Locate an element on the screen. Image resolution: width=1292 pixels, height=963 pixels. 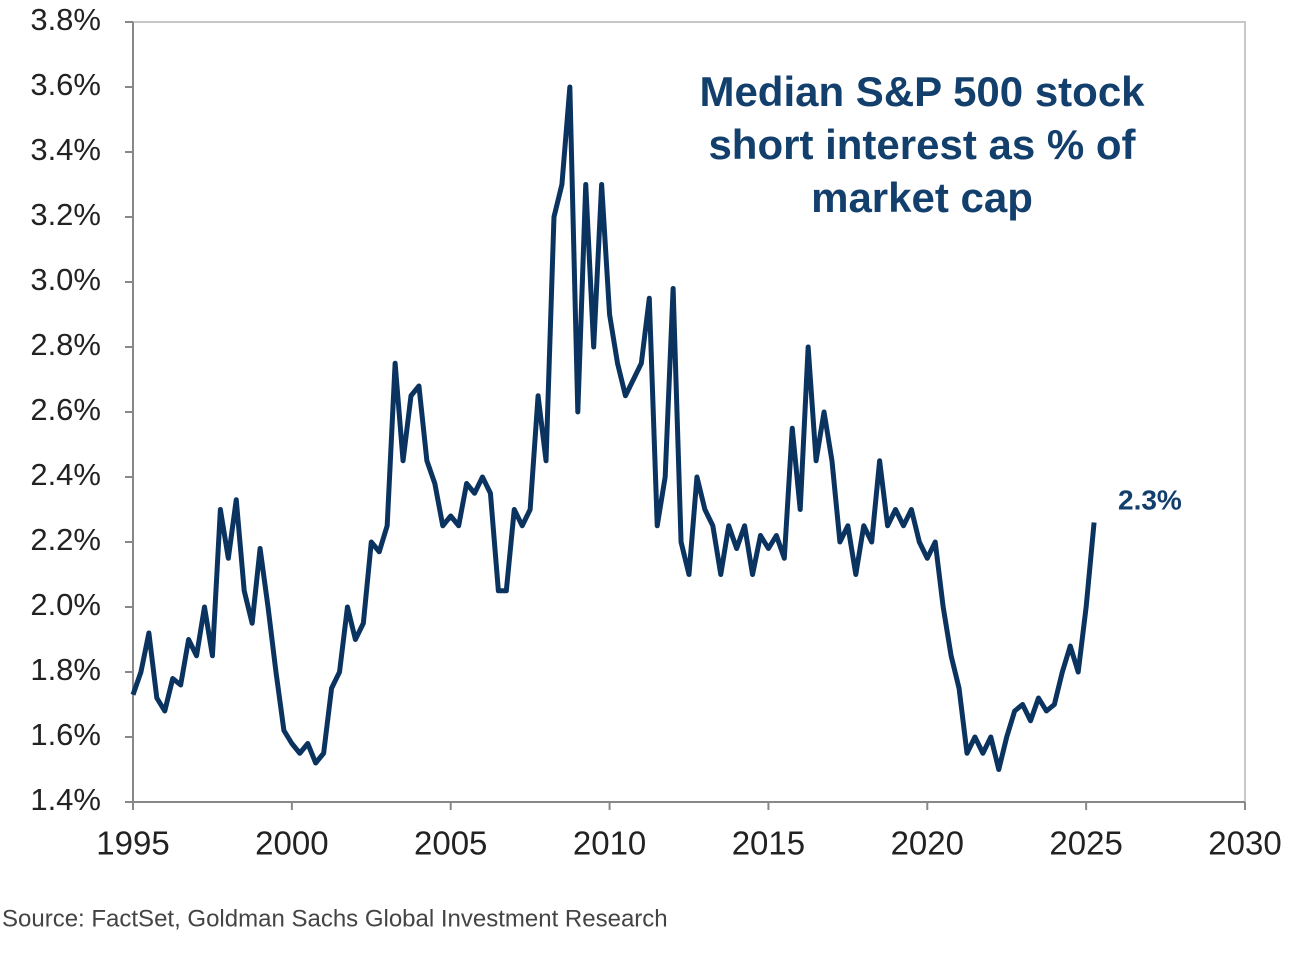
y-tick-label: 2.0% is located at coordinates (65, 604).